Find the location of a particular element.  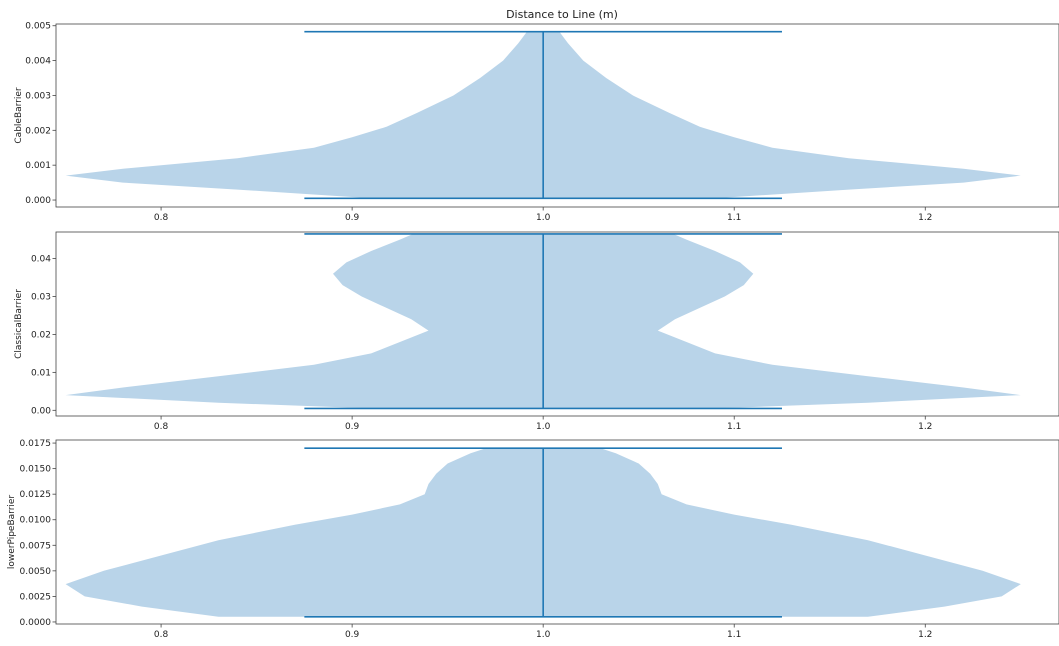

y-axis-label: ClassicalBarrier is located at coordinates (19, 324).